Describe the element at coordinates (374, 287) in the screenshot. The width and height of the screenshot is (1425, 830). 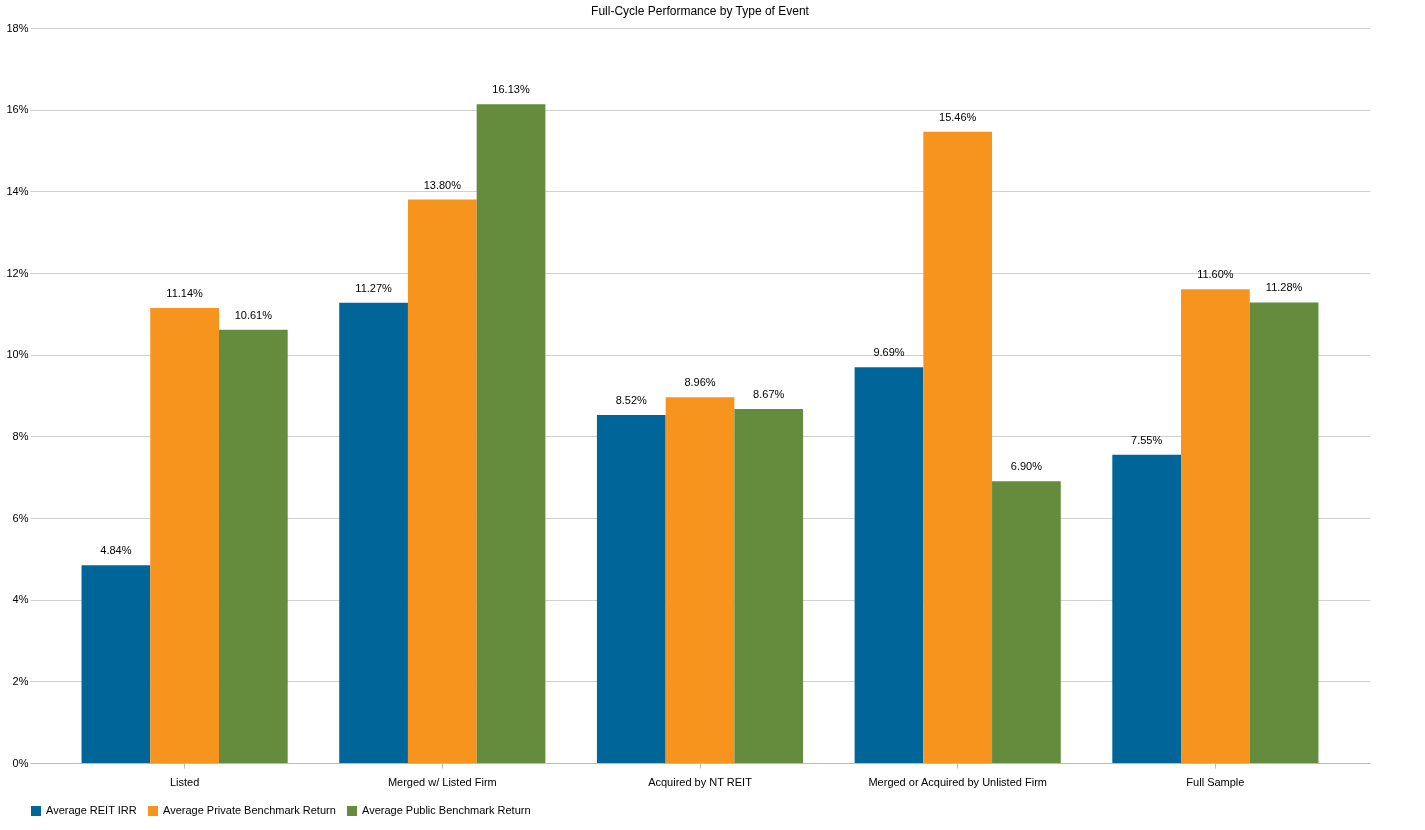
I see `data-label: 11.27%` at that location.